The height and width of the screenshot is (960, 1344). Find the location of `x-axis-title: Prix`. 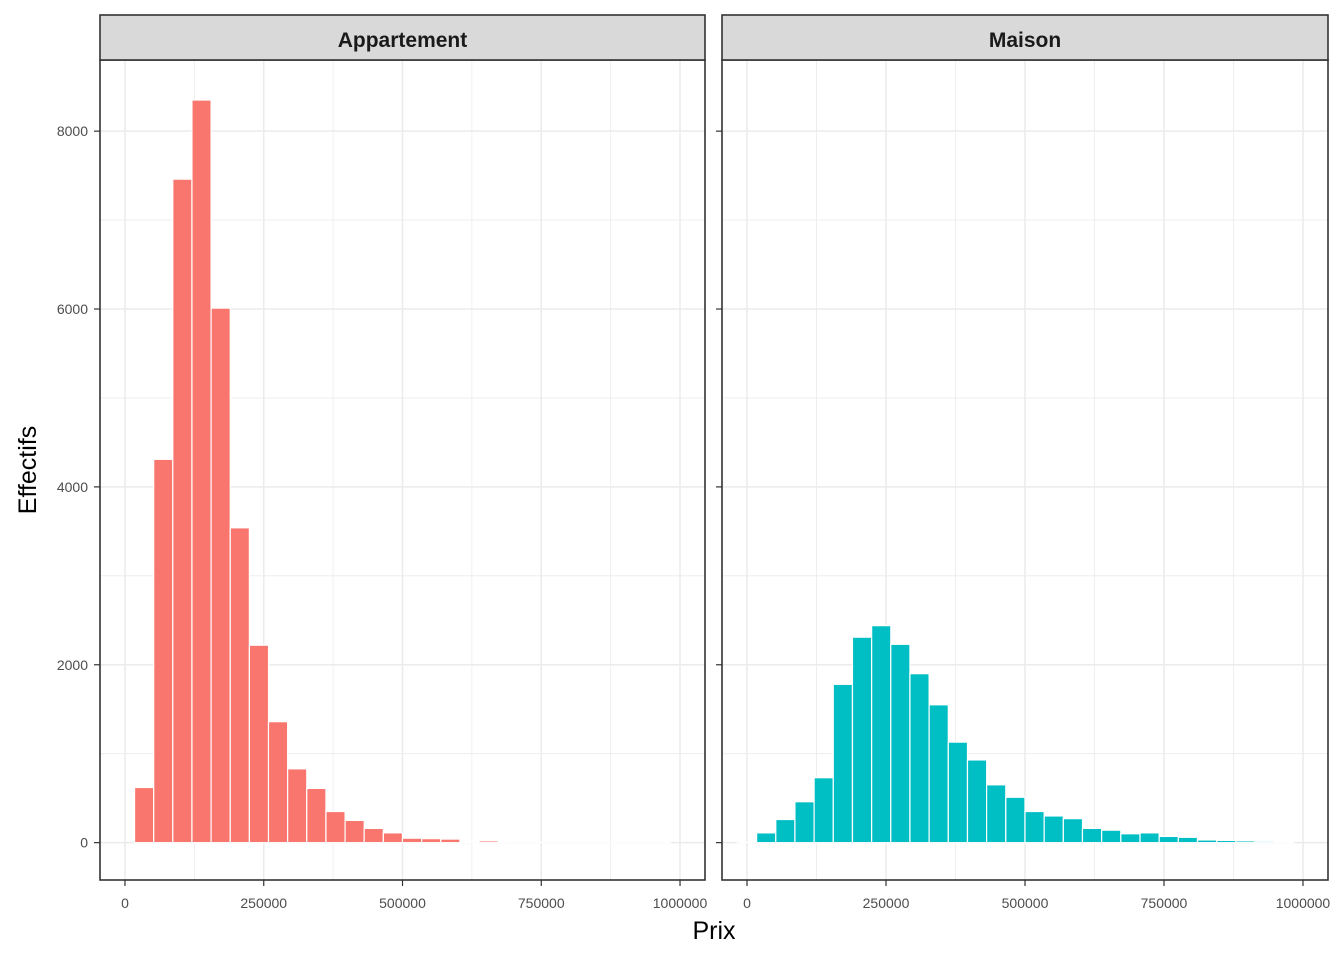

x-axis-title: Prix is located at coordinates (714, 931).